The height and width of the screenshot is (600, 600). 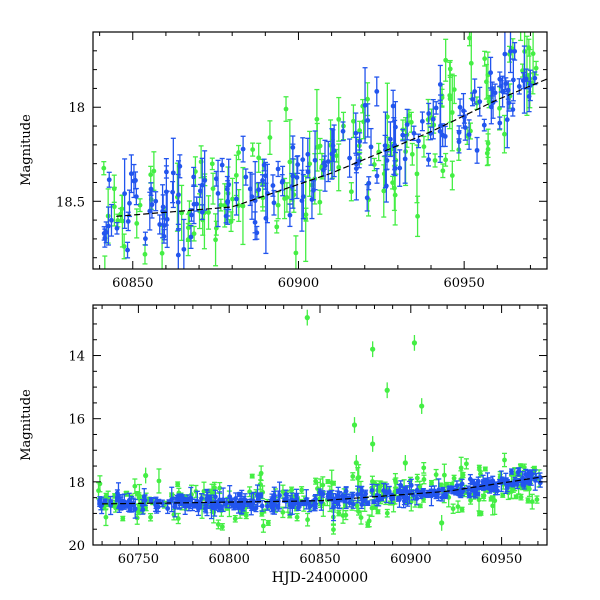 What do you see at coordinates (26, 425) in the screenshot?
I see `bottom-y-axis-label: Magnitude` at bounding box center [26, 425].